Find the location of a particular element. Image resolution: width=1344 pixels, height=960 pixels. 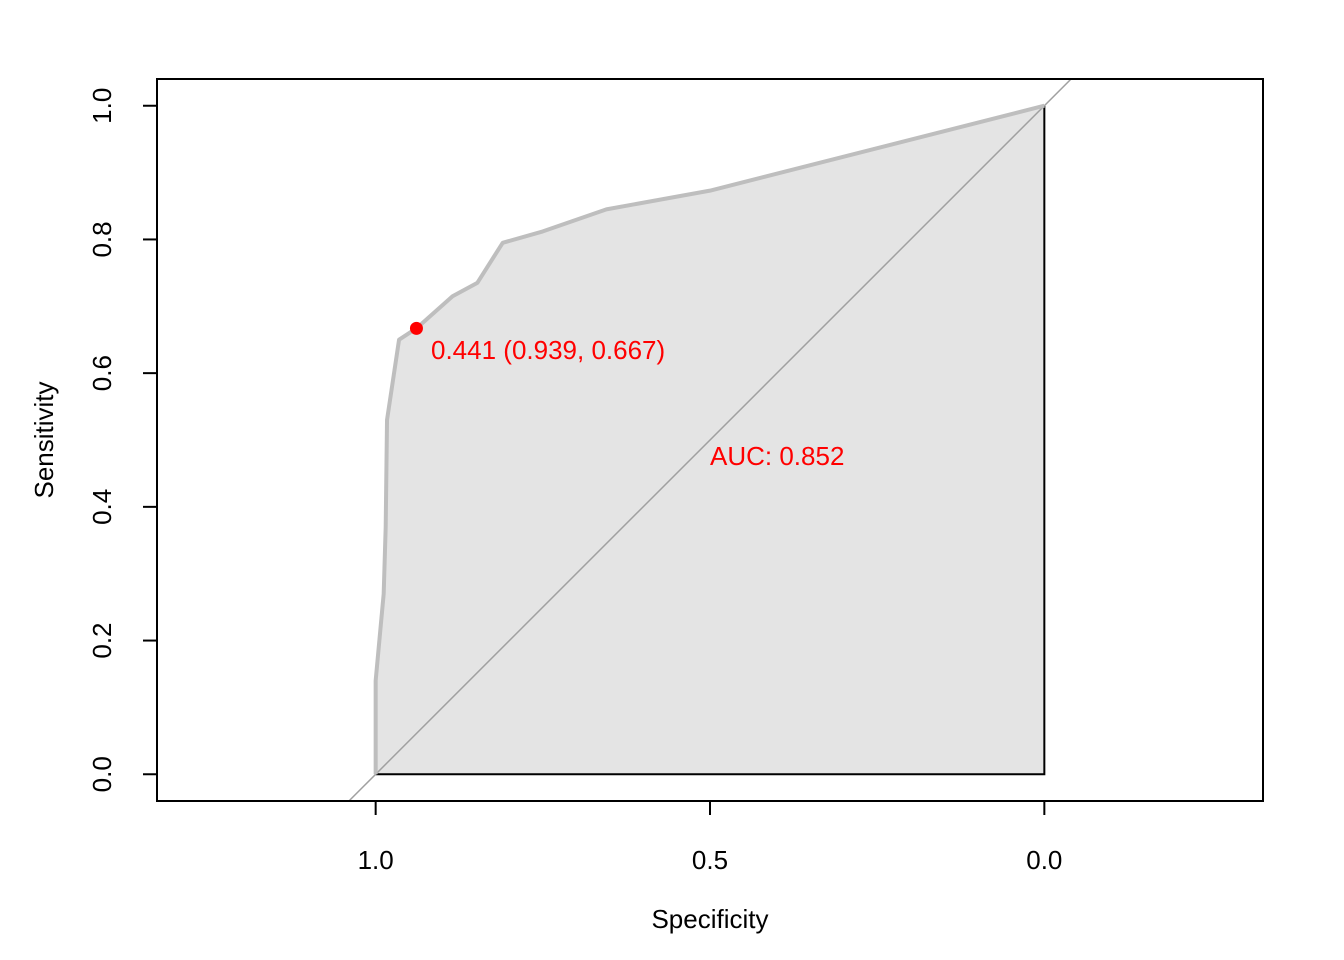

y-tick-label: 0.6 is located at coordinates (102, 373).